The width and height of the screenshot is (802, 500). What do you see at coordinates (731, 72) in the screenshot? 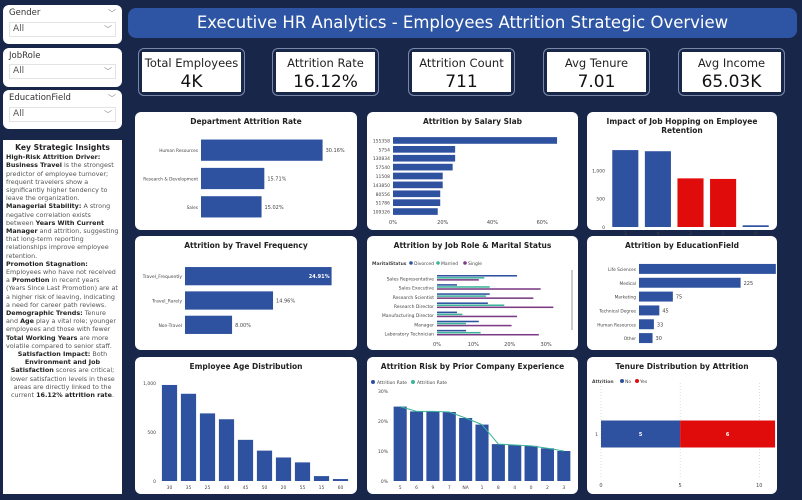
I see `kpi-avg-income: Avg Income 65.03K` at bounding box center [731, 72].